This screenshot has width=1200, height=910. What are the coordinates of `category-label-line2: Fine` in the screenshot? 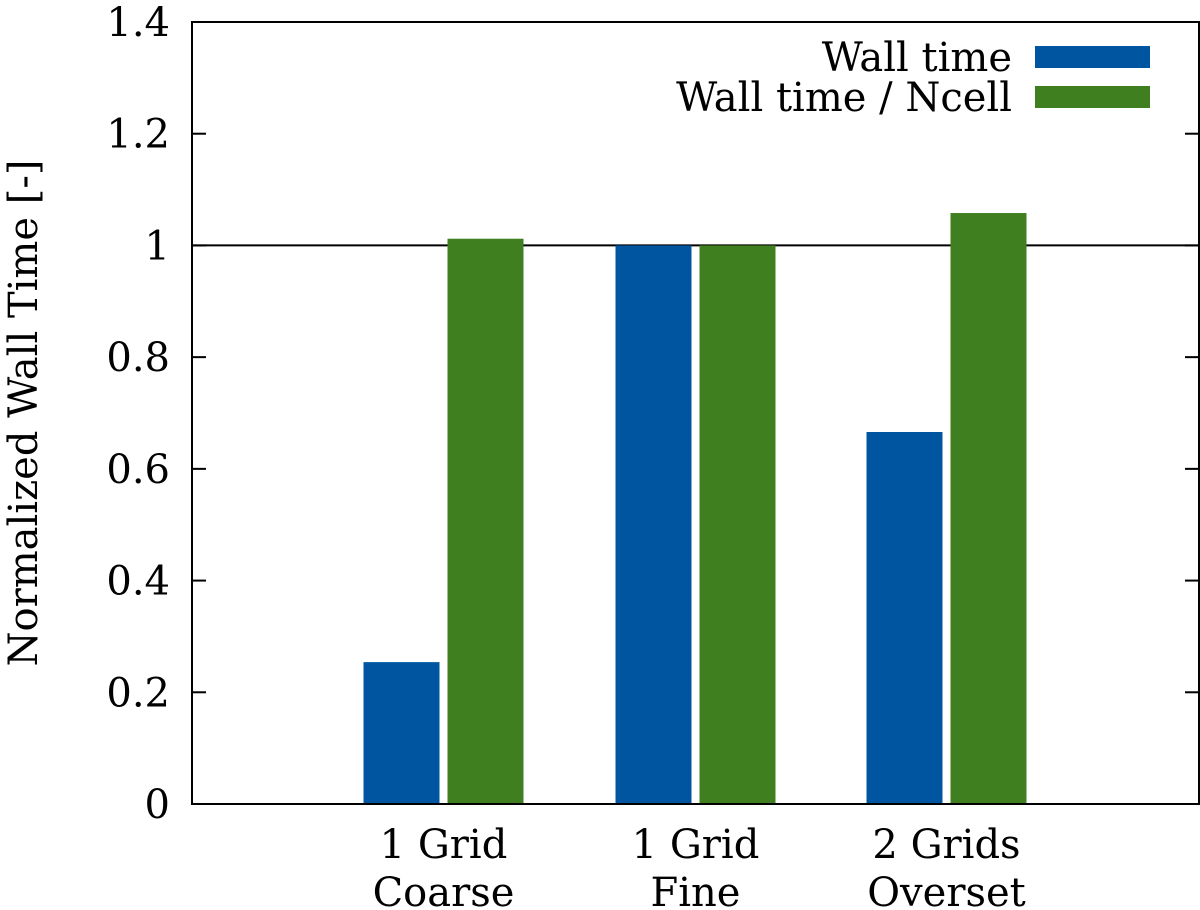 It's located at (696, 890).